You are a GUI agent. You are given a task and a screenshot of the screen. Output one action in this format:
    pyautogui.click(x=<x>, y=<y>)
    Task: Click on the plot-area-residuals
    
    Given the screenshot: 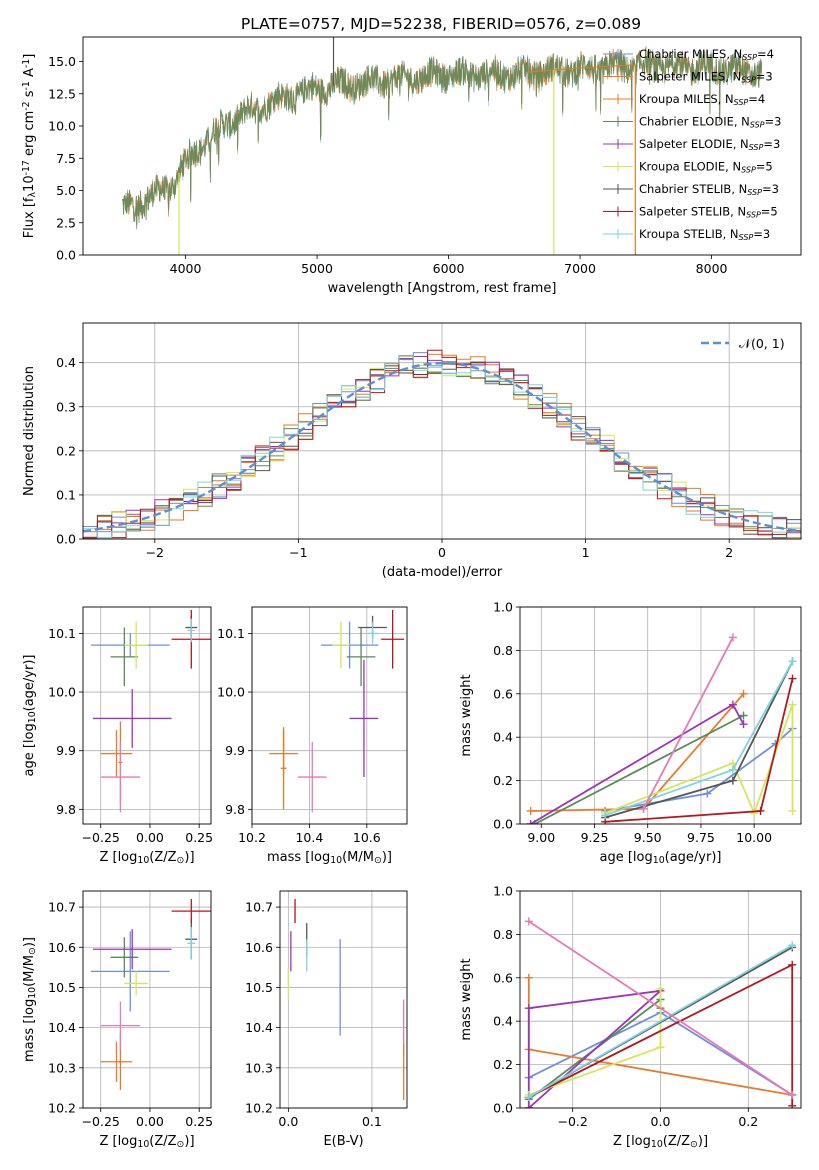 What is the action you would take?
    pyautogui.click(x=442, y=444)
    